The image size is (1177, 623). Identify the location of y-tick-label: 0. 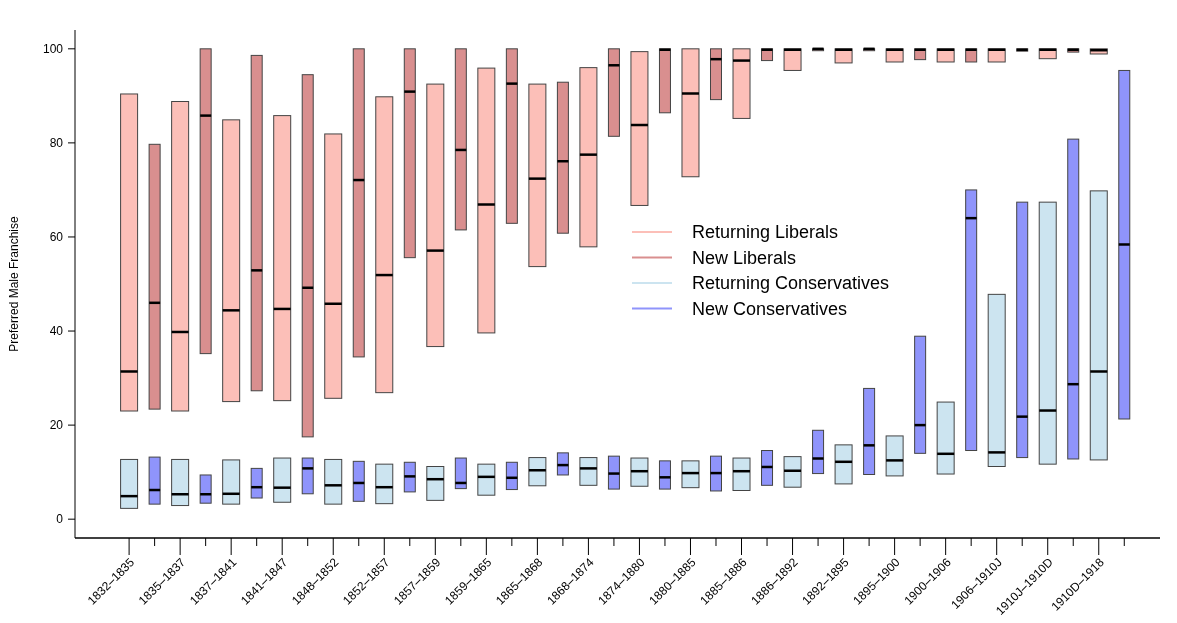
(60, 519).